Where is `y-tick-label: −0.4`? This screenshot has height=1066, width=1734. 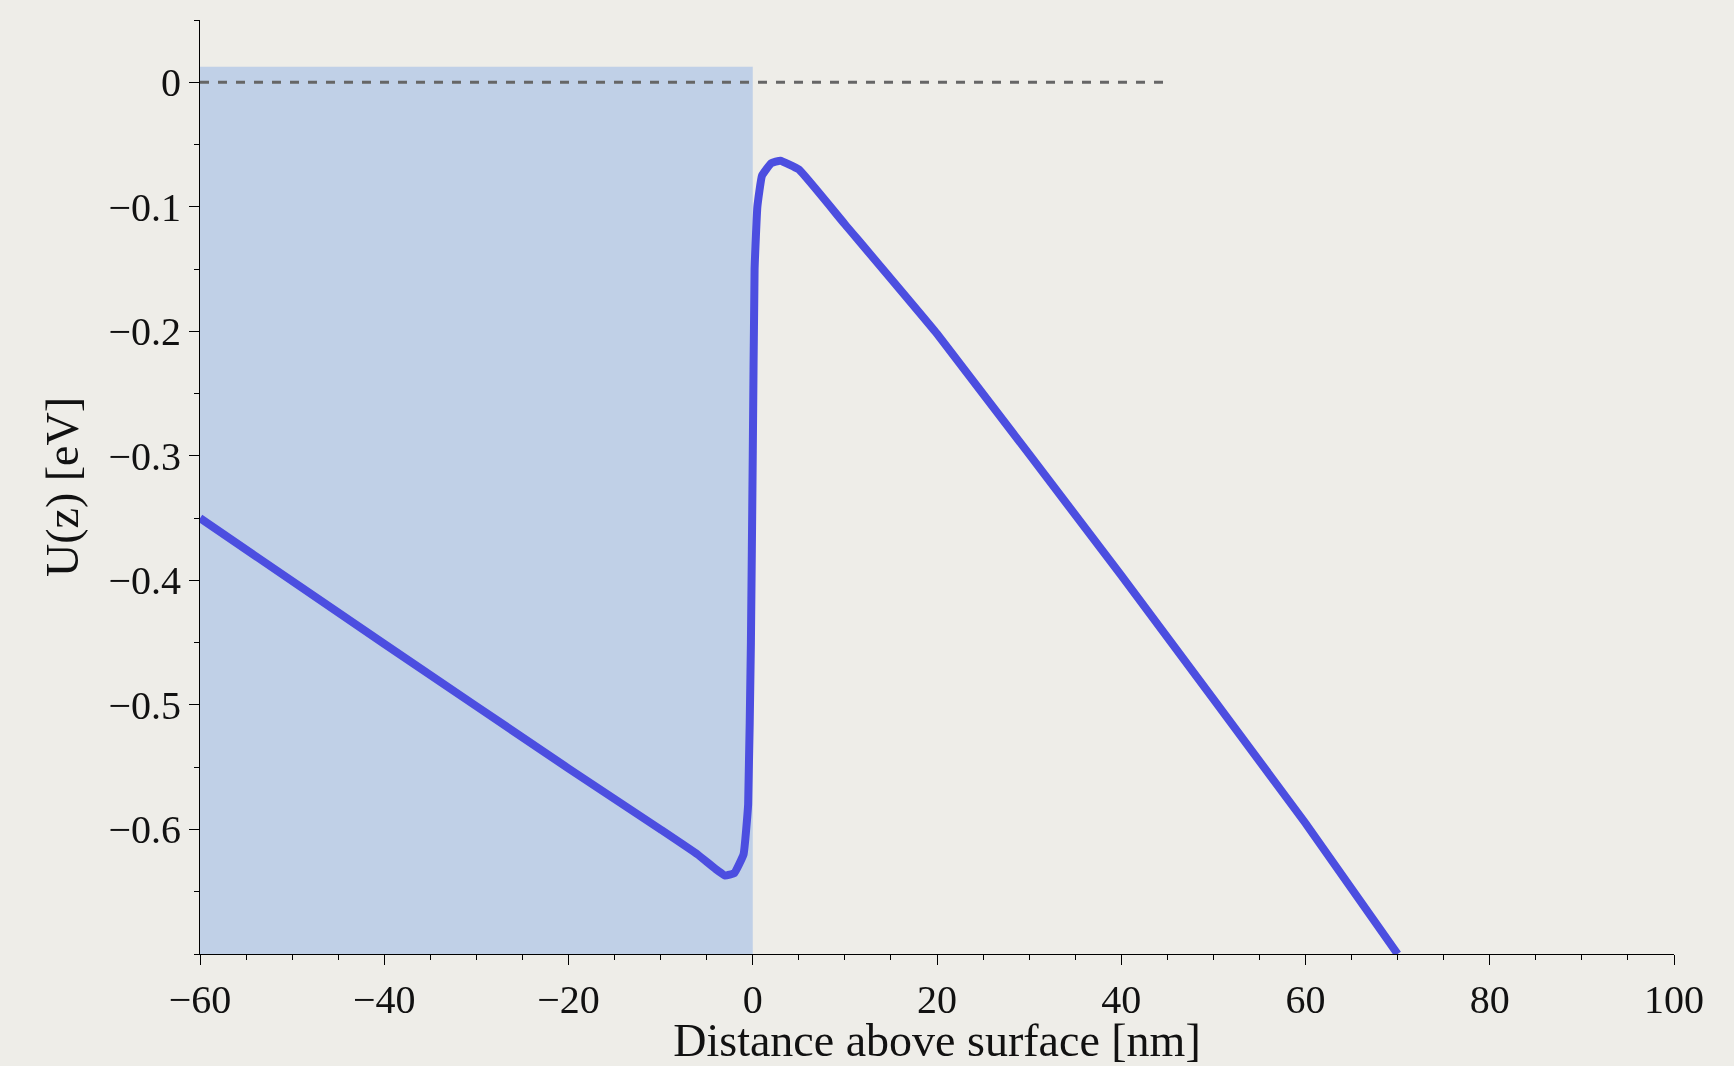 y-tick-label: −0.4 is located at coordinates (144, 581).